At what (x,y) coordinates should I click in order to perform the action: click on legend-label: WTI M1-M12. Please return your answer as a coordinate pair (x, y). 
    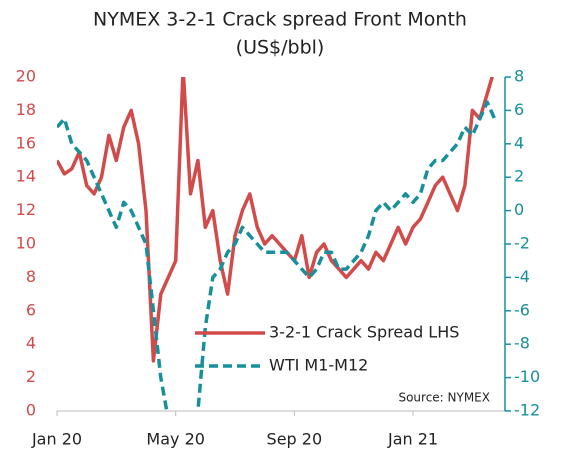
    Looking at the image, I should click on (318, 365).